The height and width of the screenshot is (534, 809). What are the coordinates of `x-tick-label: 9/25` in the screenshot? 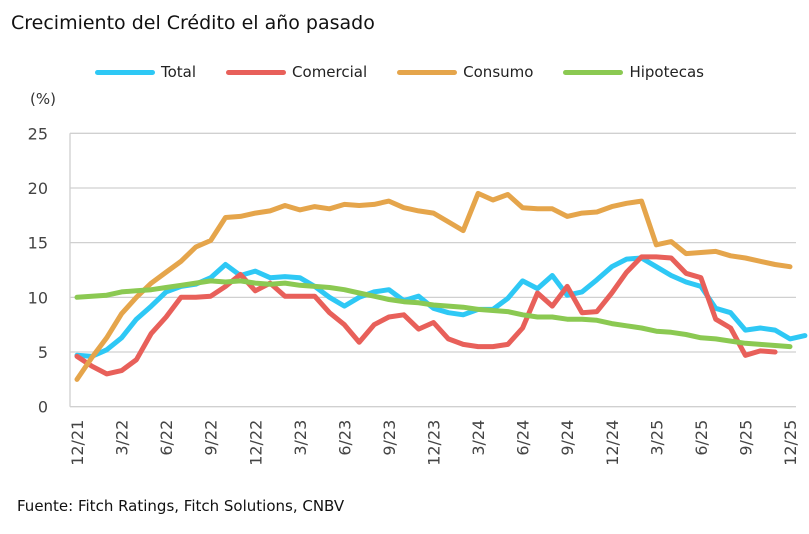 It's located at (745, 438).